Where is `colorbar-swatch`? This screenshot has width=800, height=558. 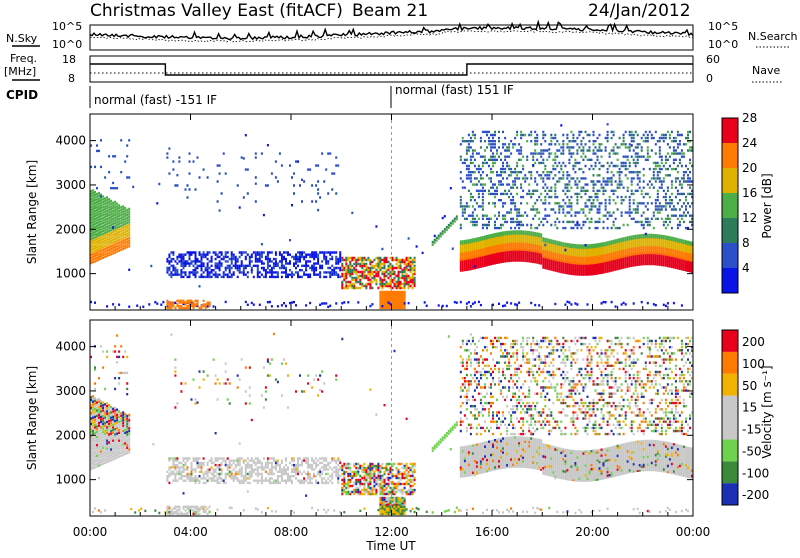
colorbar-swatch is located at coordinates (730, 494).